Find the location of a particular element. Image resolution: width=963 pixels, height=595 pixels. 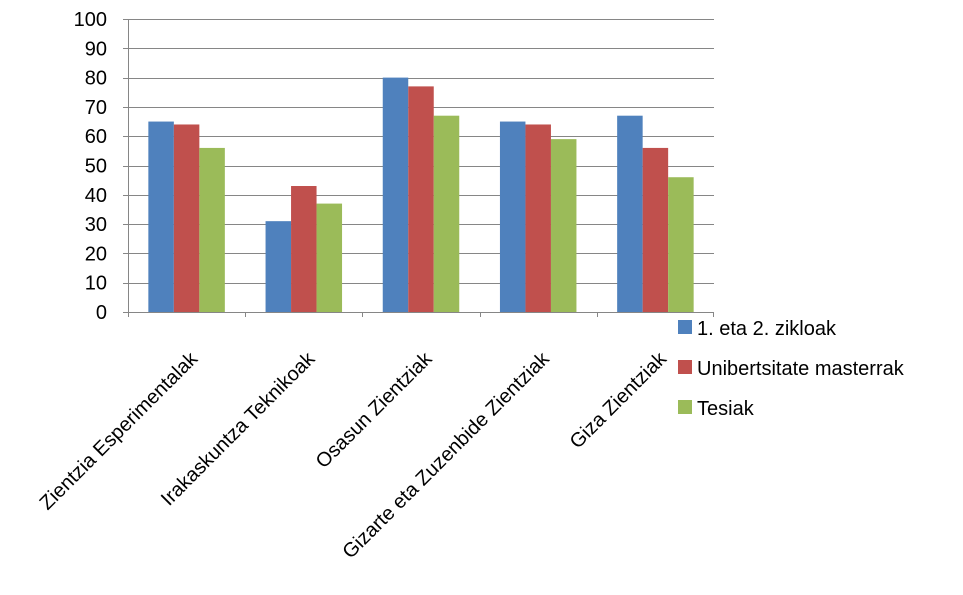

x-category-label-4: Giza Zientziak is located at coordinates (619, 400).